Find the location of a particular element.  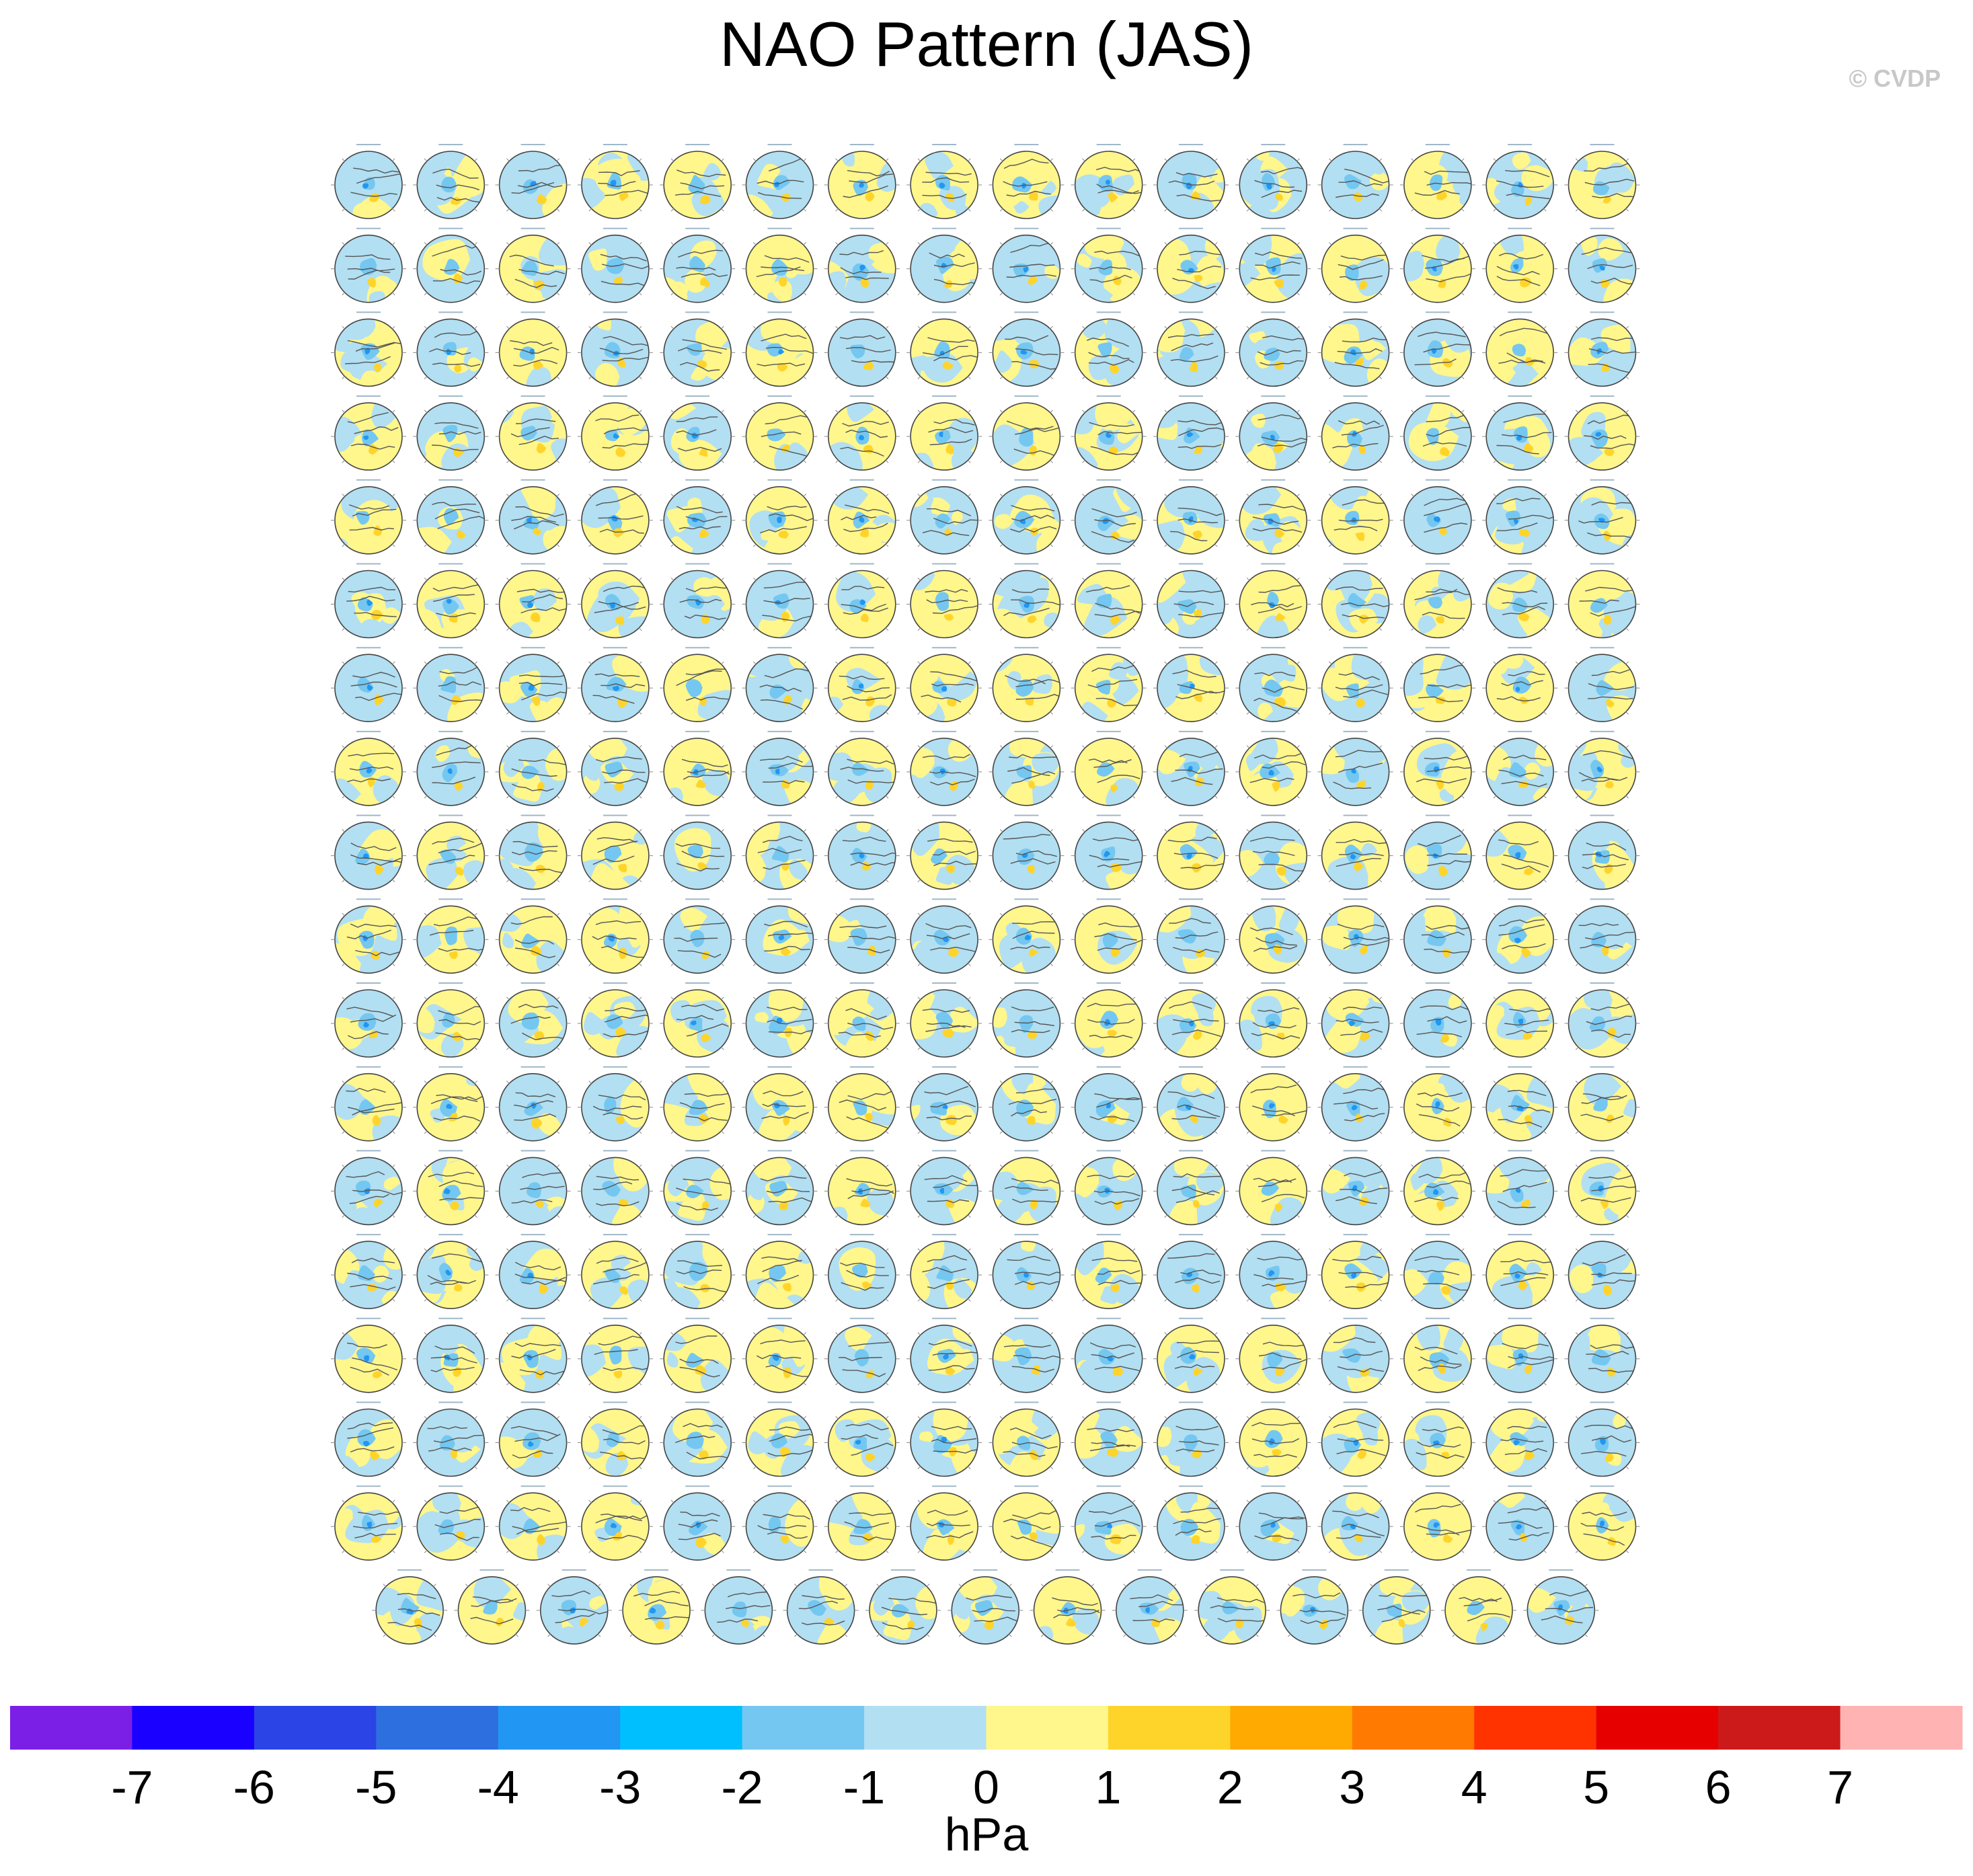

colorbar-tick-label: -2 is located at coordinates (743, 1787).